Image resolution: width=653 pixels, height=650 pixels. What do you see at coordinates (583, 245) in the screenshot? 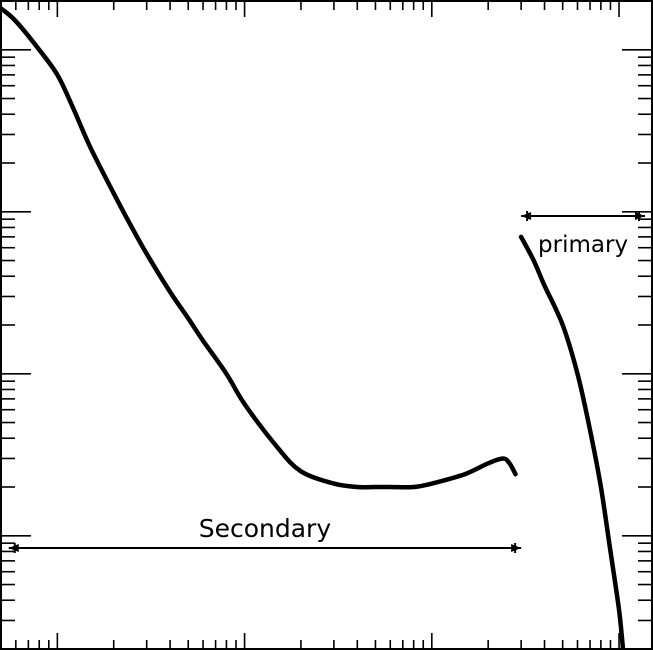
I see `range-label: primary` at bounding box center [583, 245].